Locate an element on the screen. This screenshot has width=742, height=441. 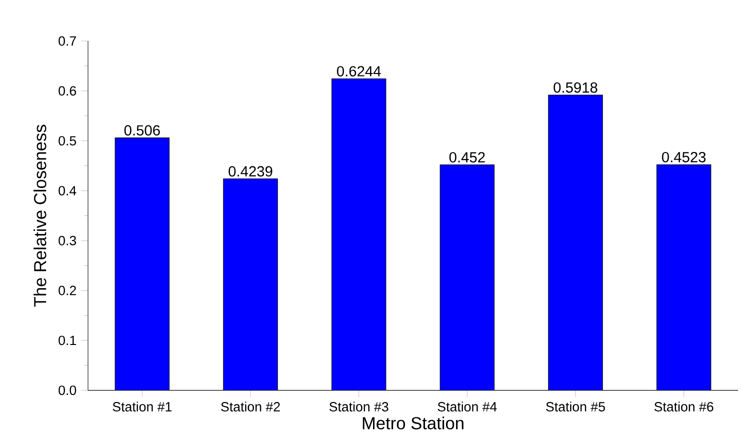
y-tick-label: 0.5 is located at coordinates (67, 141).